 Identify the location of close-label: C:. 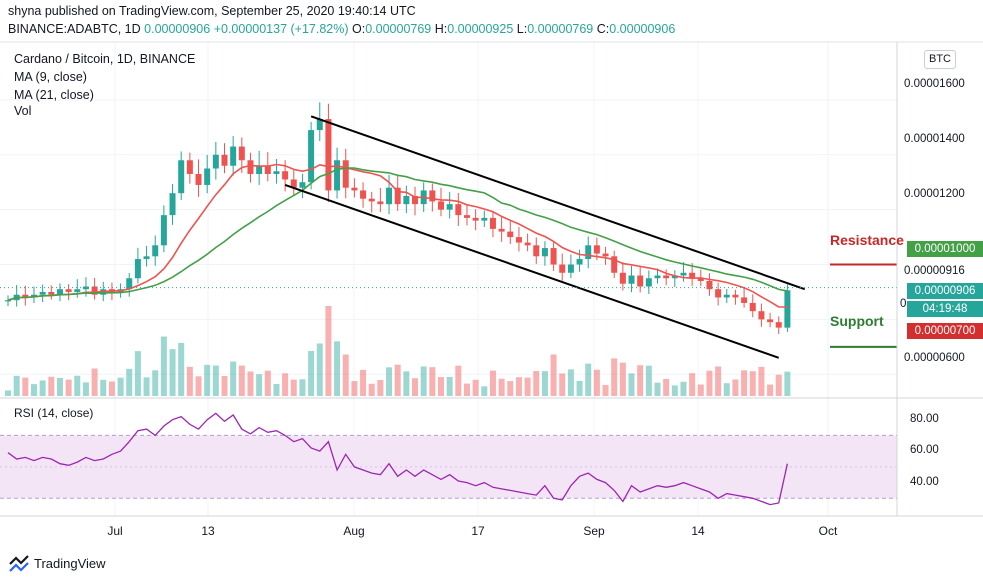
(603, 29).